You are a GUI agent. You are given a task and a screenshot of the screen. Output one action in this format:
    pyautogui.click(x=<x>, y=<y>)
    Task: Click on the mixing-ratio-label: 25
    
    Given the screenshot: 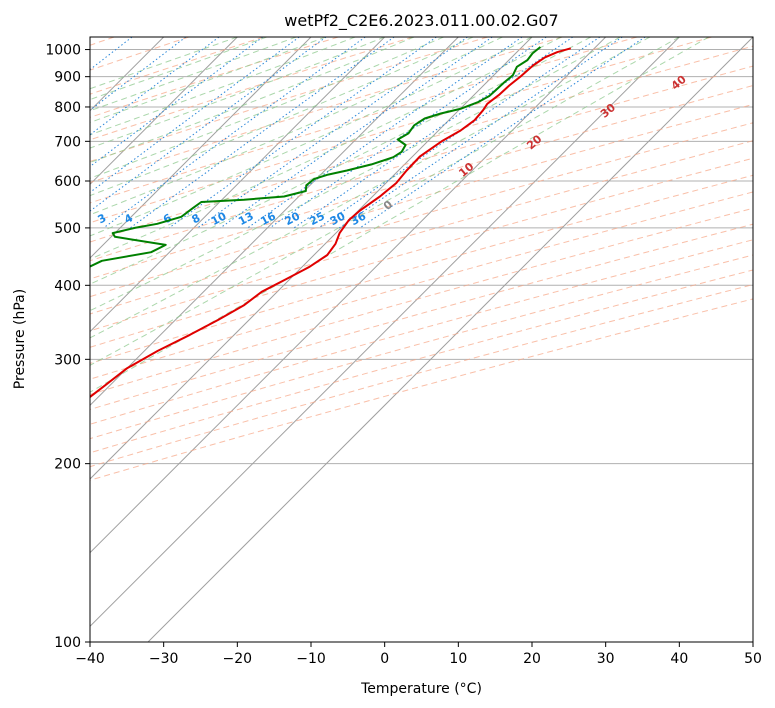 What is the action you would take?
    pyautogui.click(x=317, y=218)
    